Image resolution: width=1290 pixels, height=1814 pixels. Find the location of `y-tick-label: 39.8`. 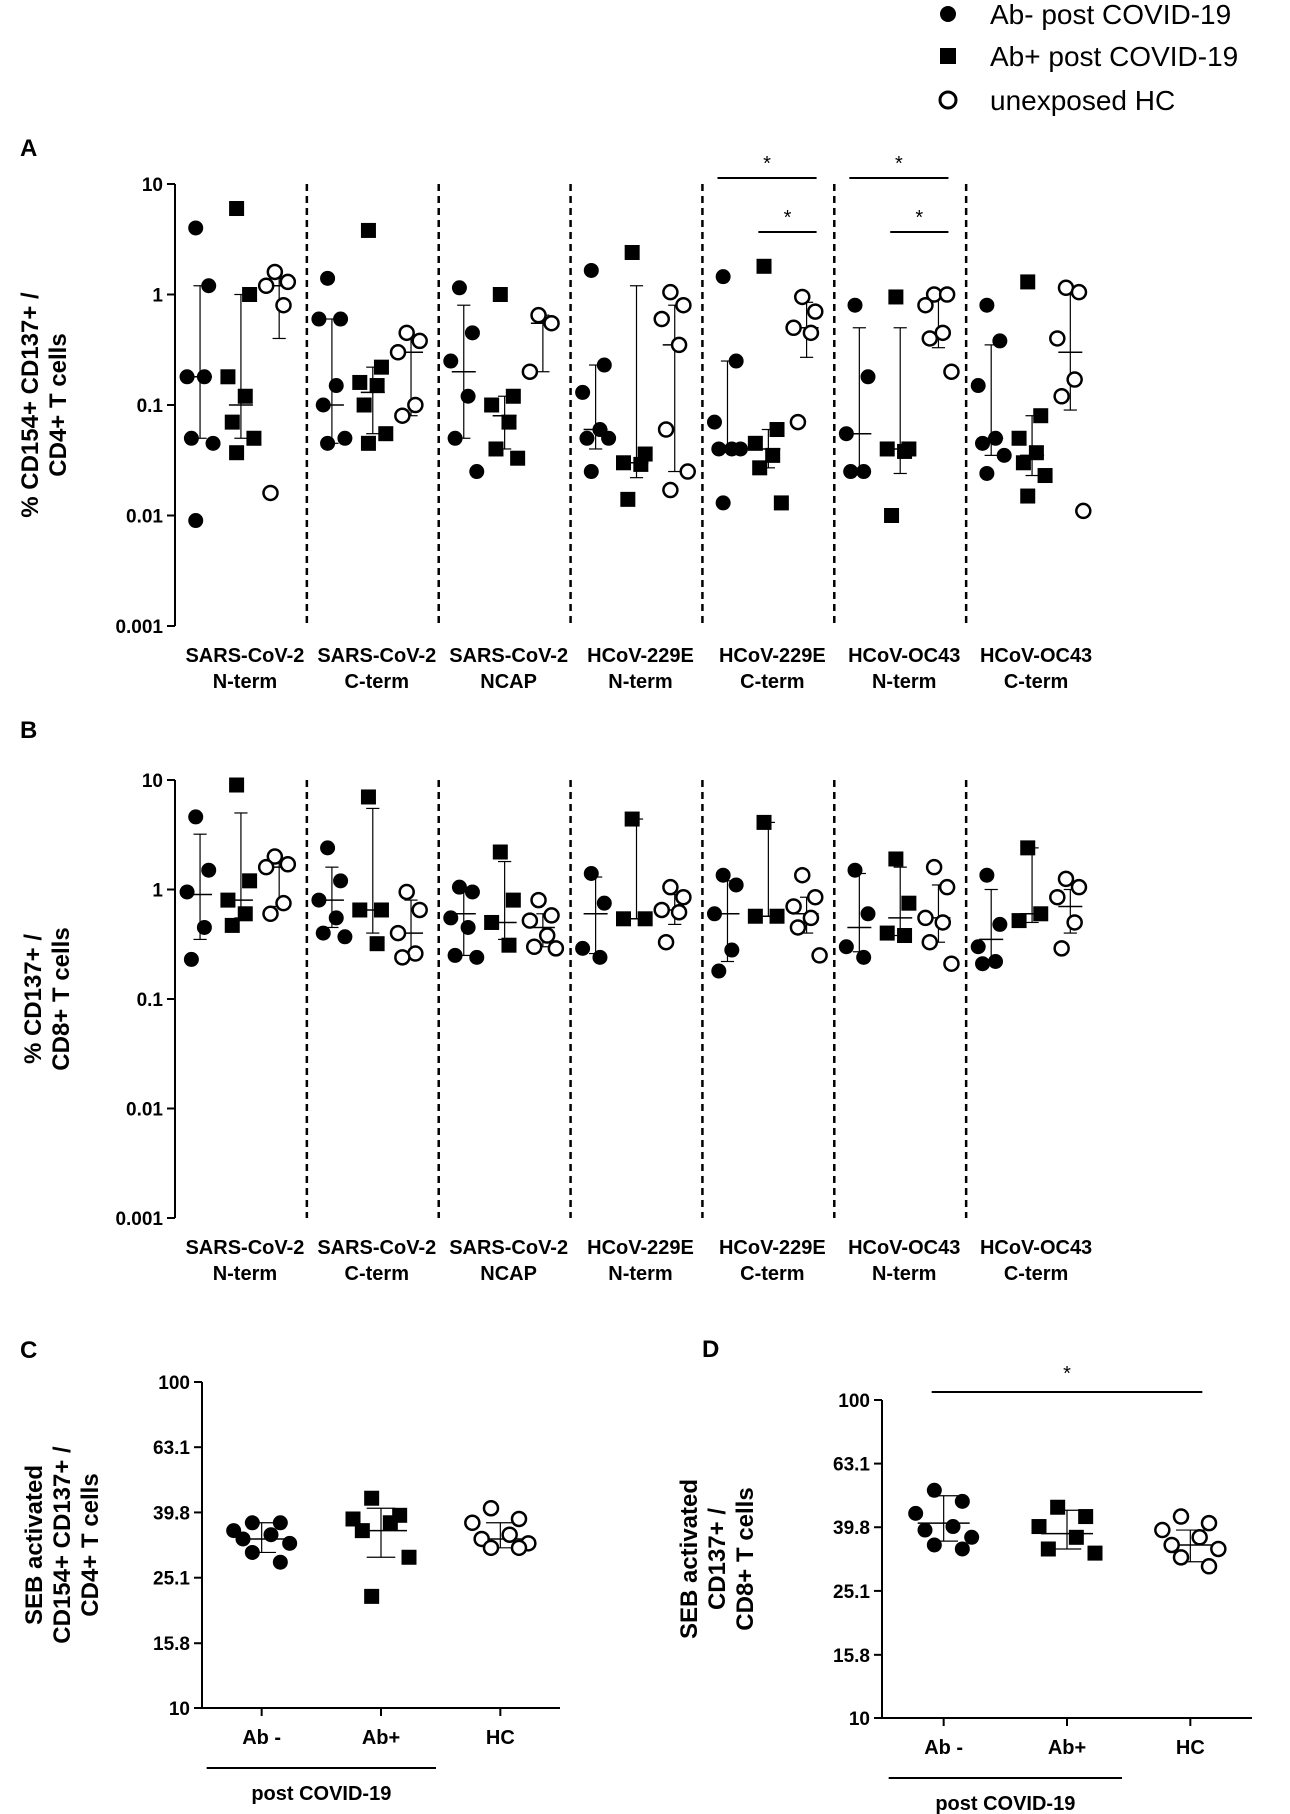

y-tick-label: 39.8 is located at coordinates (851, 1528).